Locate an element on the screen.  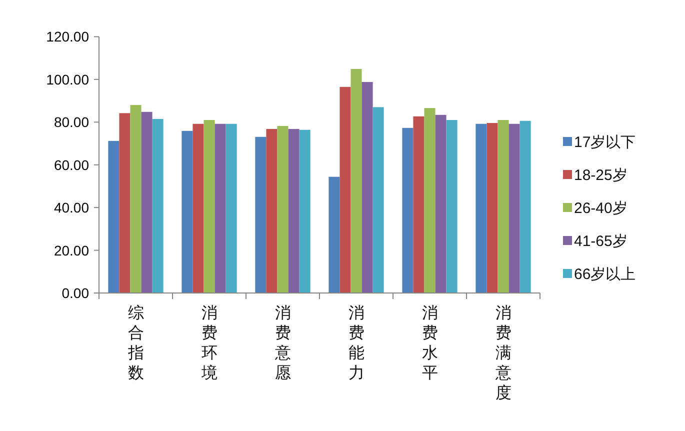
legend-label: 26-40岁 is located at coordinates (601, 208).